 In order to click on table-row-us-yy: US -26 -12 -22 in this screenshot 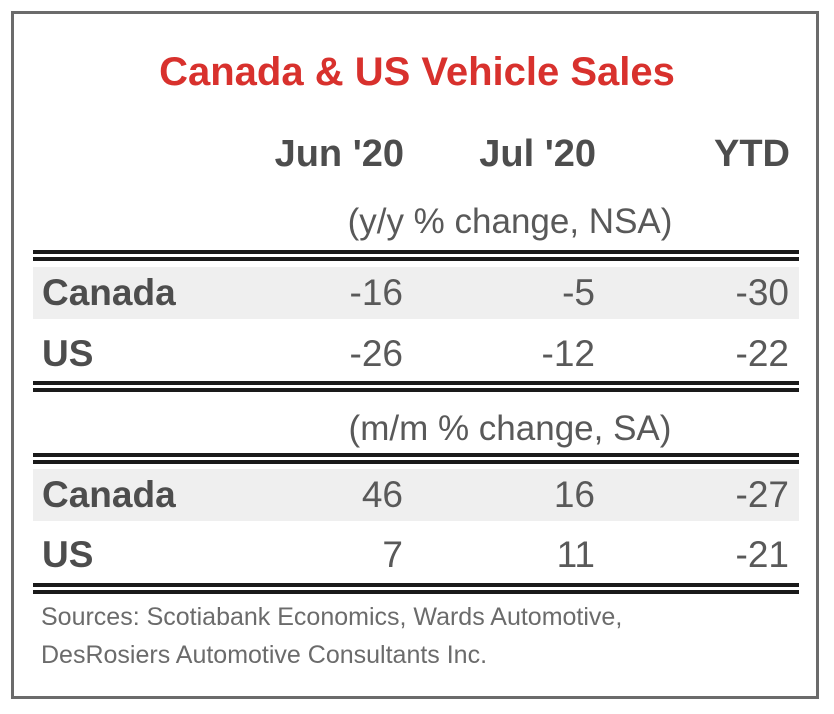, I will do `click(416, 354)`.